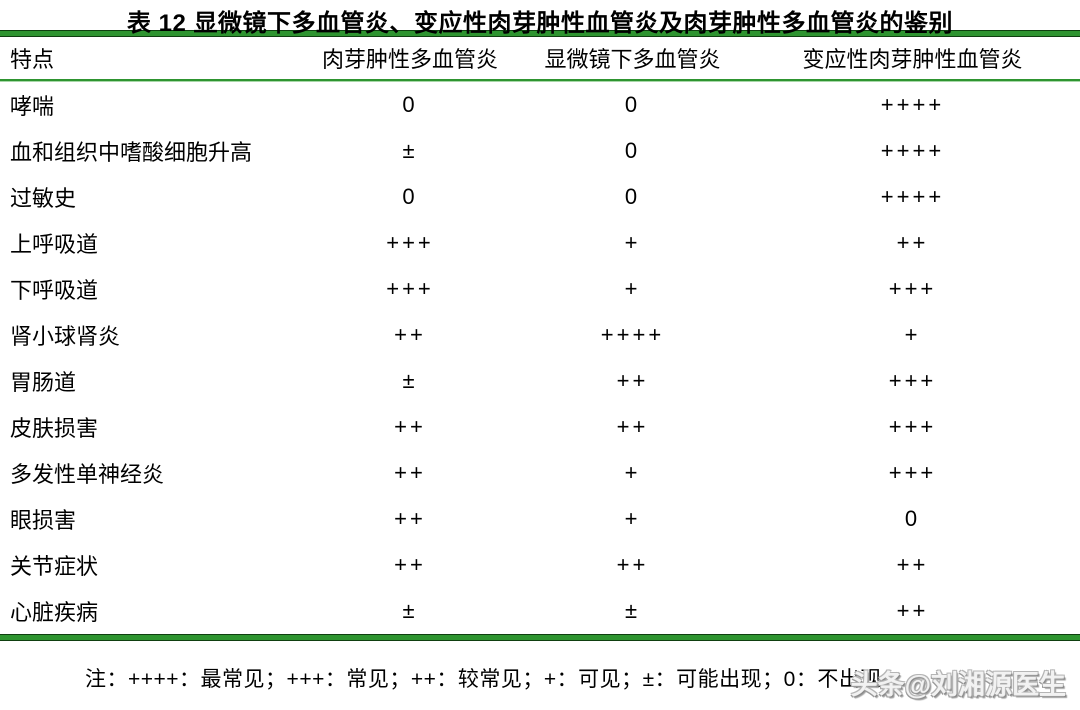 Image resolution: width=1080 pixels, height=710 pixels. I want to click on table-row: 眼损害 ++ + 0, so click(540, 519).